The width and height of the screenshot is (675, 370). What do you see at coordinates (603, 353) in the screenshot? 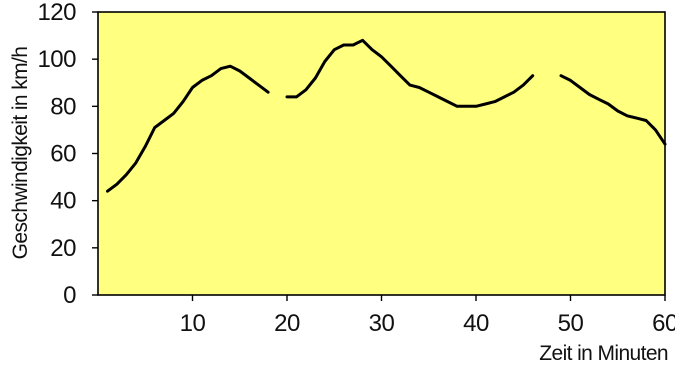
I see `x-axis-title: Zeit in Minuten` at bounding box center [603, 353].